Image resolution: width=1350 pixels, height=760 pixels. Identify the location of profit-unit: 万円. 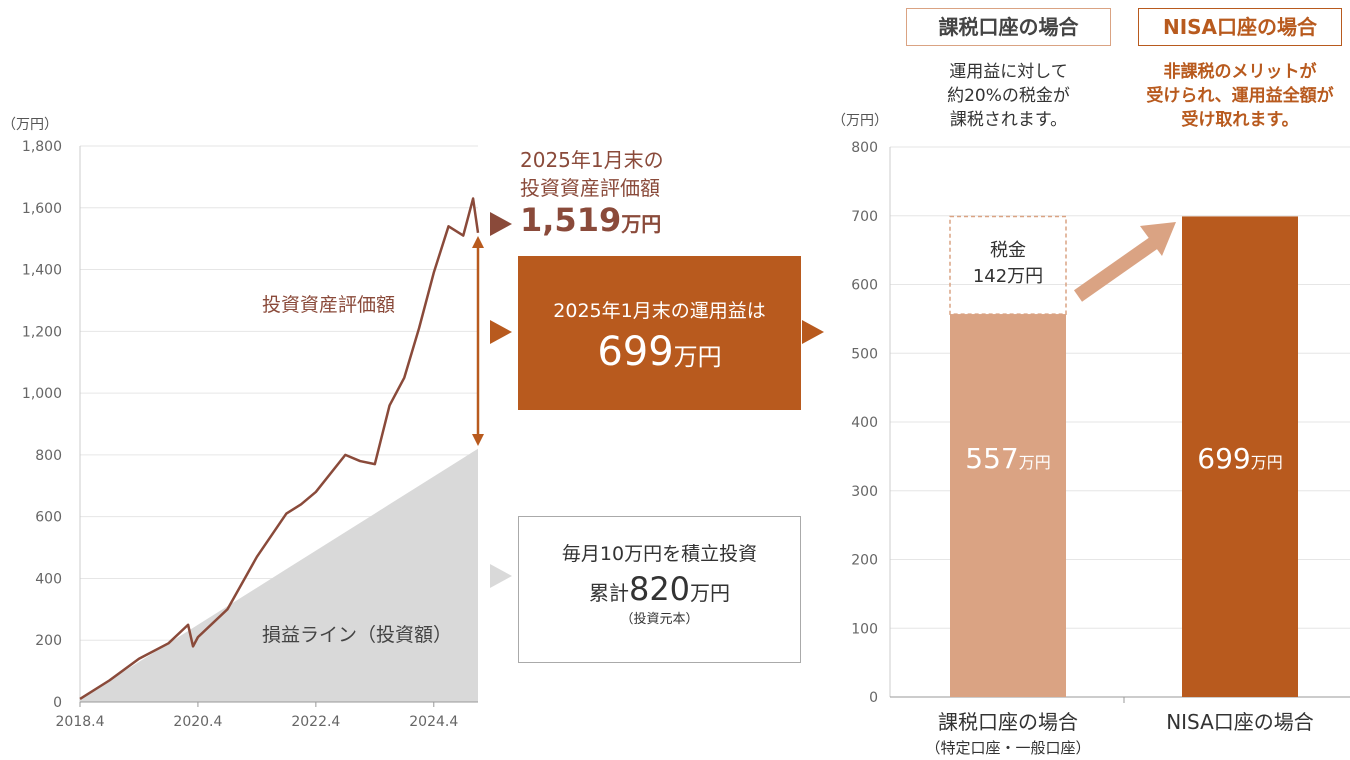
(697, 357).